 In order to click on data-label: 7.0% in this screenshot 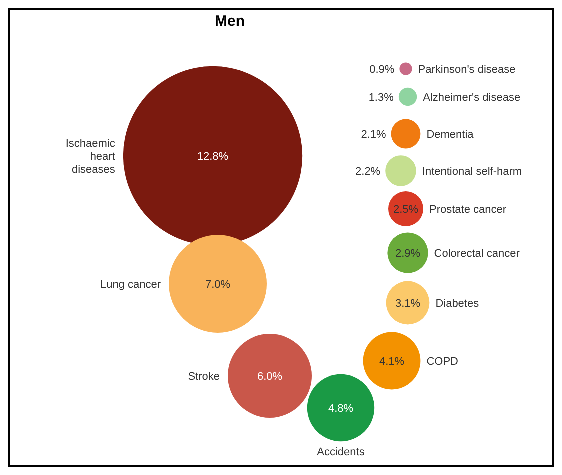, I will do `click(218, 285)`.